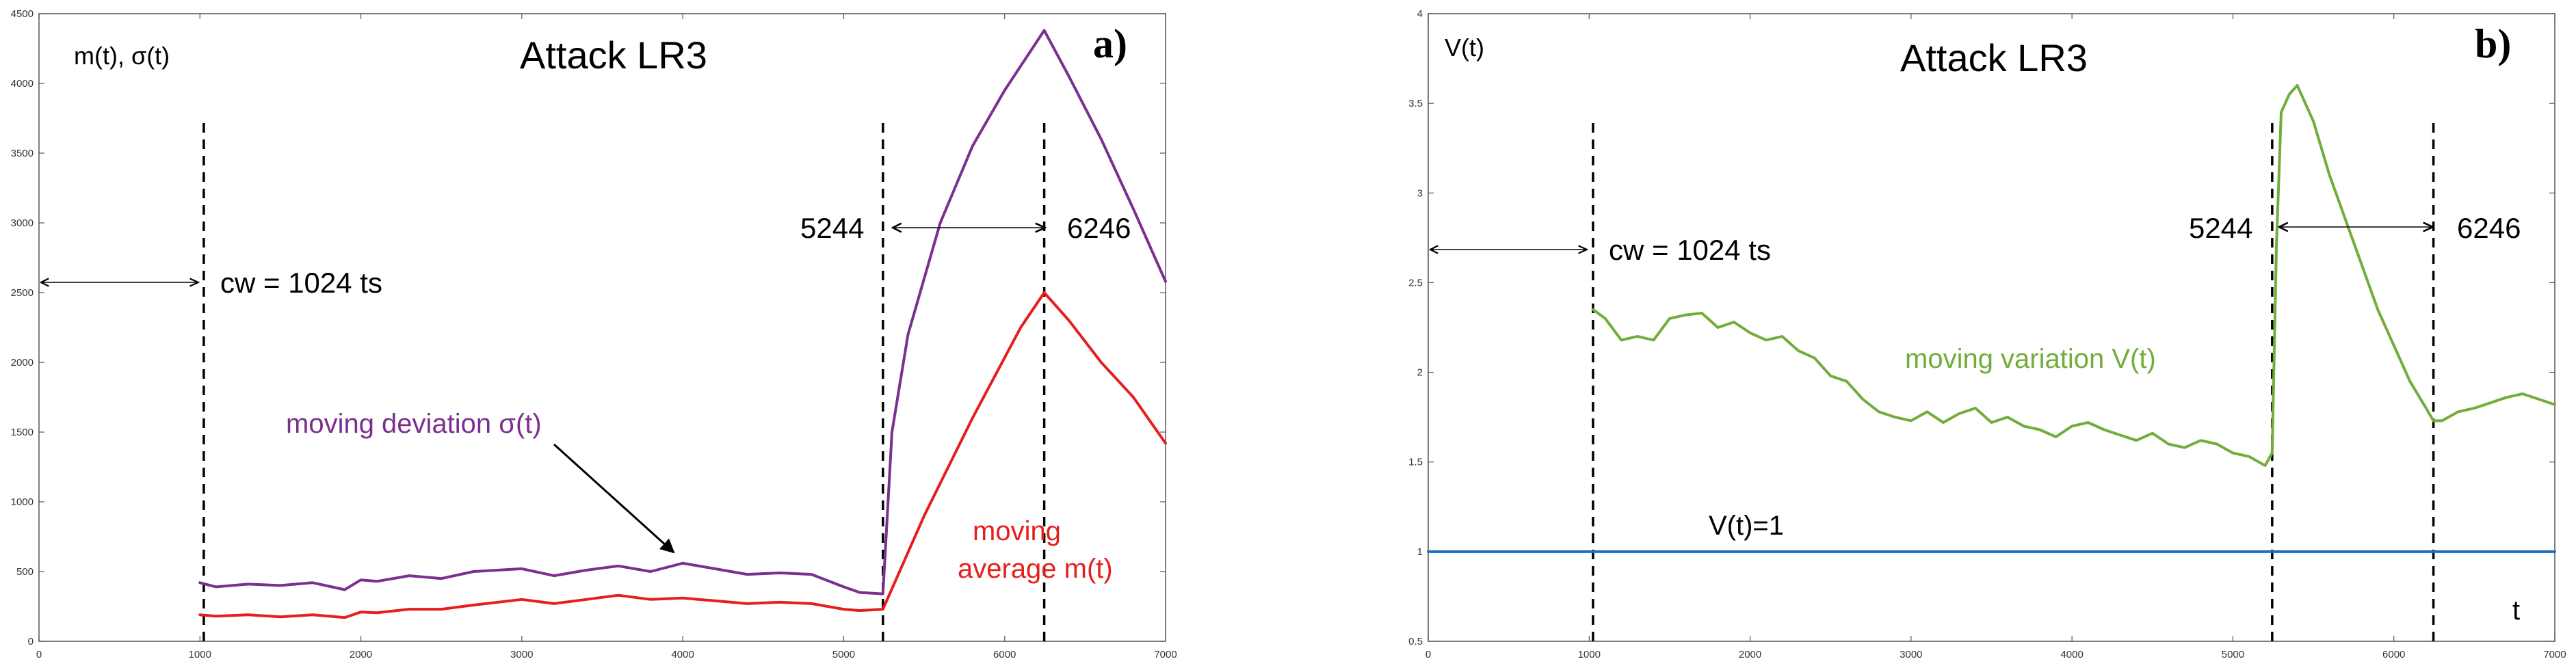 Image resolution: width=2576 pixels, height=670 pixels. I want to click on y-tick-label: 3.5, so click(1415, 103).